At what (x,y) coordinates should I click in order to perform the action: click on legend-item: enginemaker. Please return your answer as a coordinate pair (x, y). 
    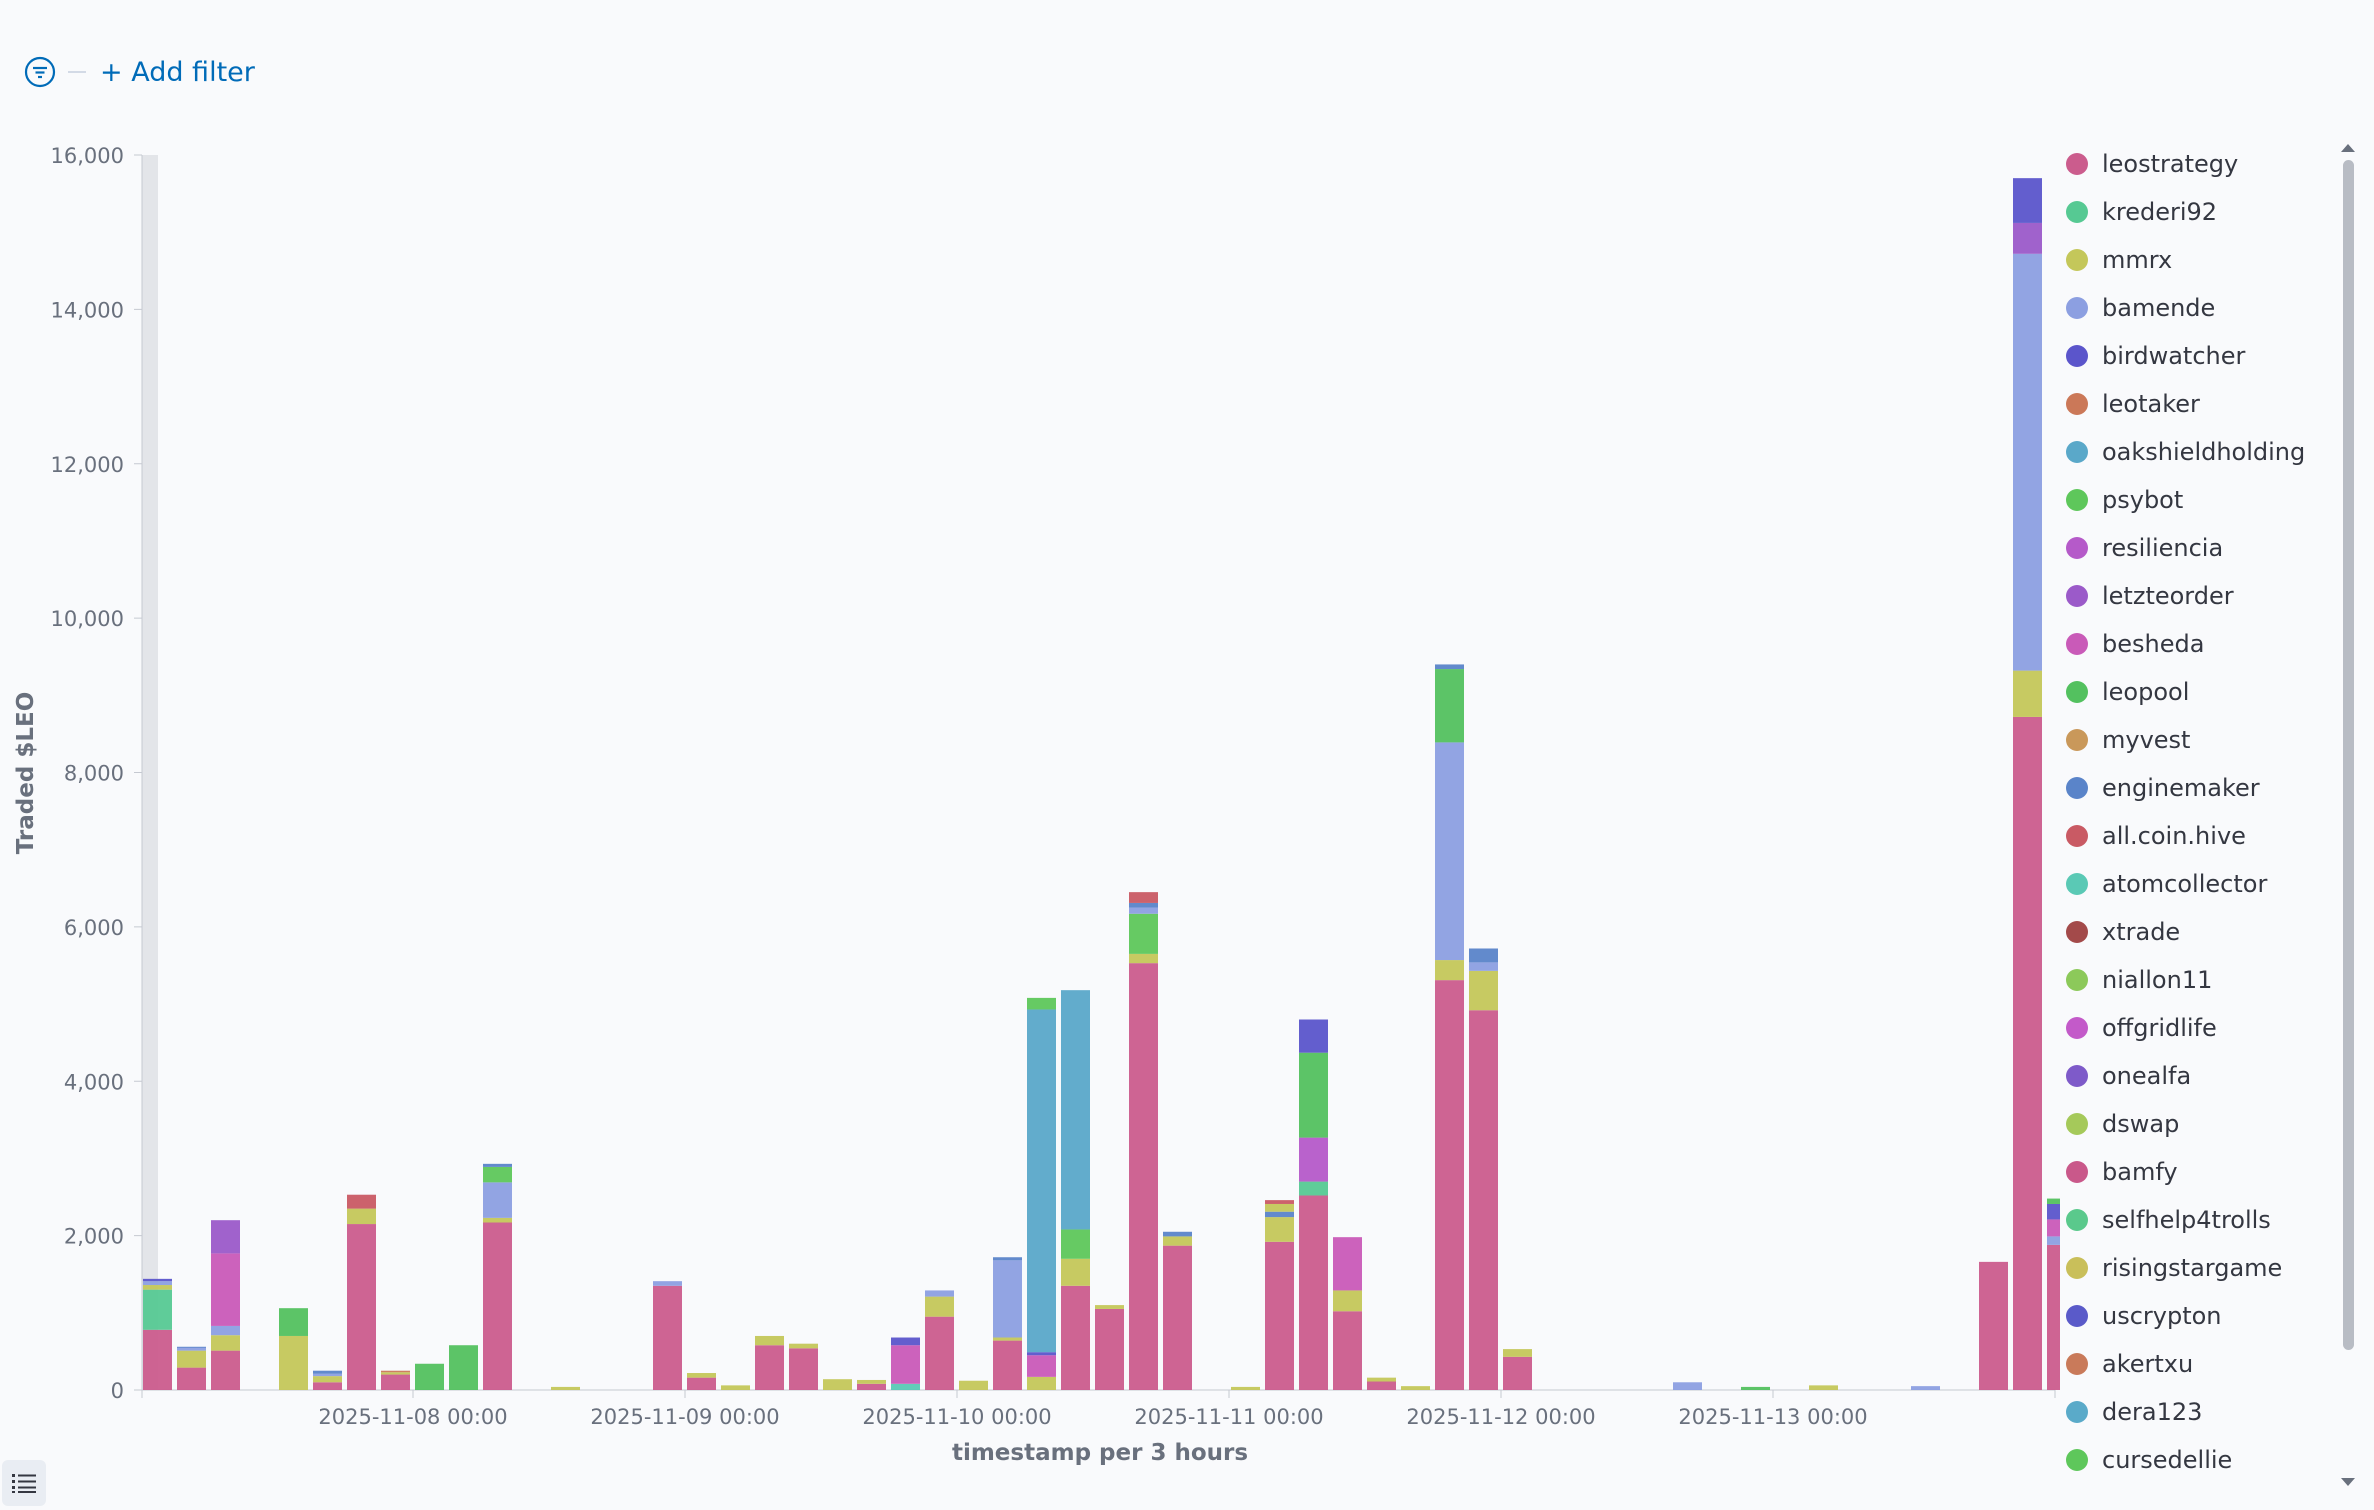
    Looking at the image, I should click on (2201, 788).